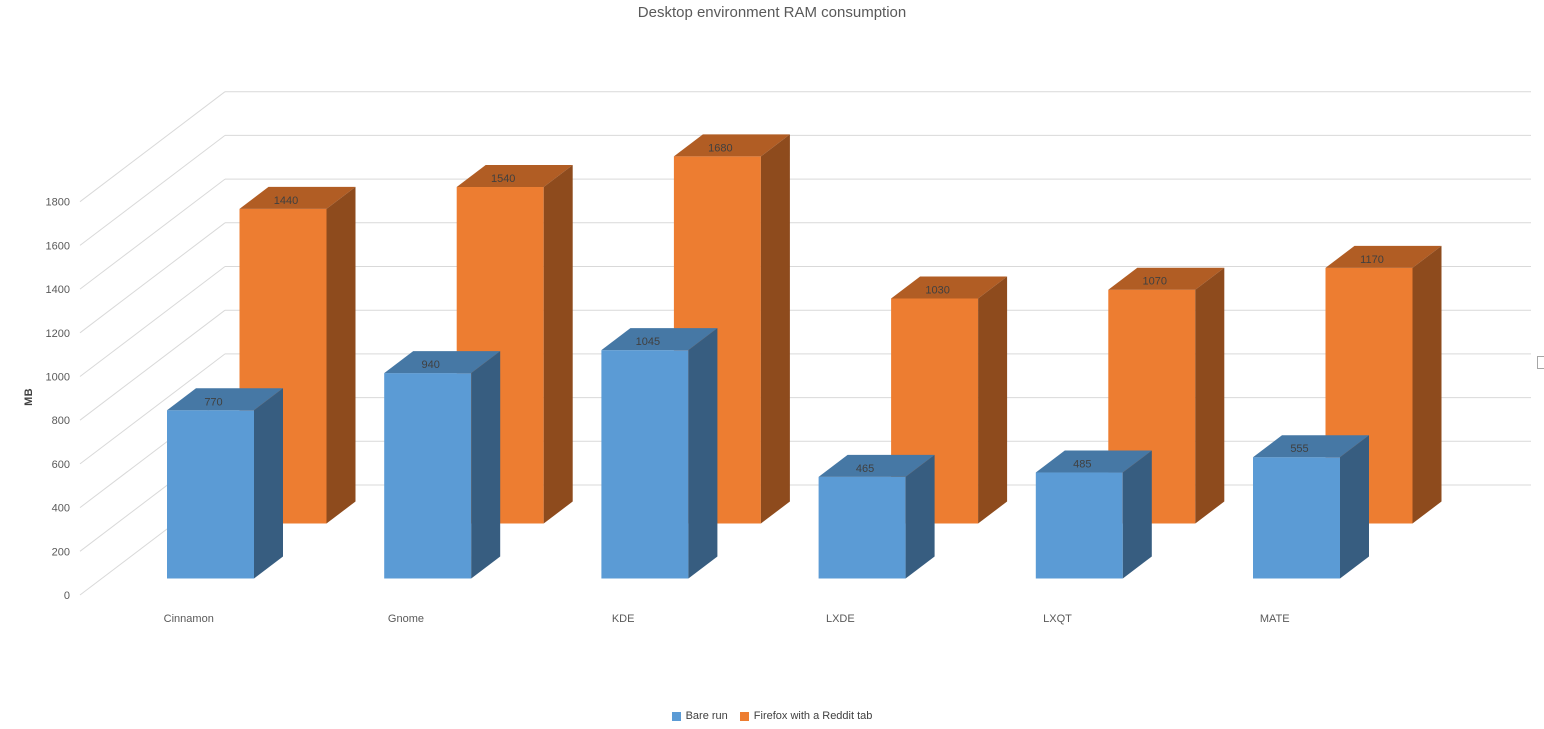 This screenshot has height=729, width=1544. I want to click on bar-value-label: 1070, so click(1155, 282).